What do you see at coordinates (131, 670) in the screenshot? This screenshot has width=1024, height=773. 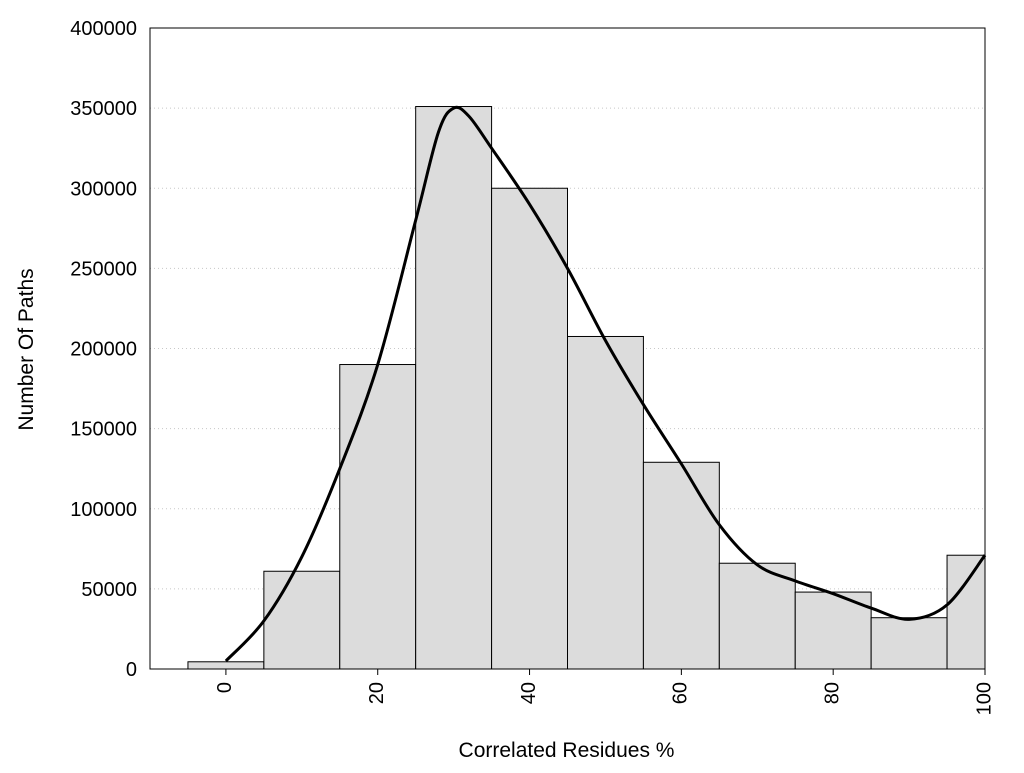 I see `y-tick-label: 0` at bounding box center [131, 670].